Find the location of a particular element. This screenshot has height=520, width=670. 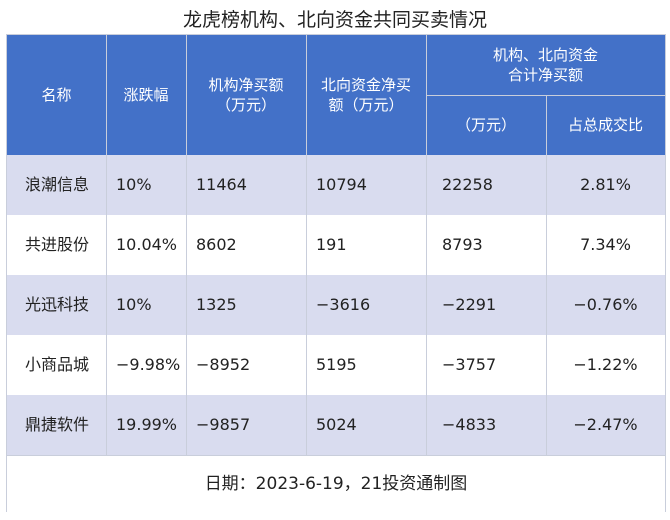

cell-ratio: −1.22% is located at coordinates (605, 364).